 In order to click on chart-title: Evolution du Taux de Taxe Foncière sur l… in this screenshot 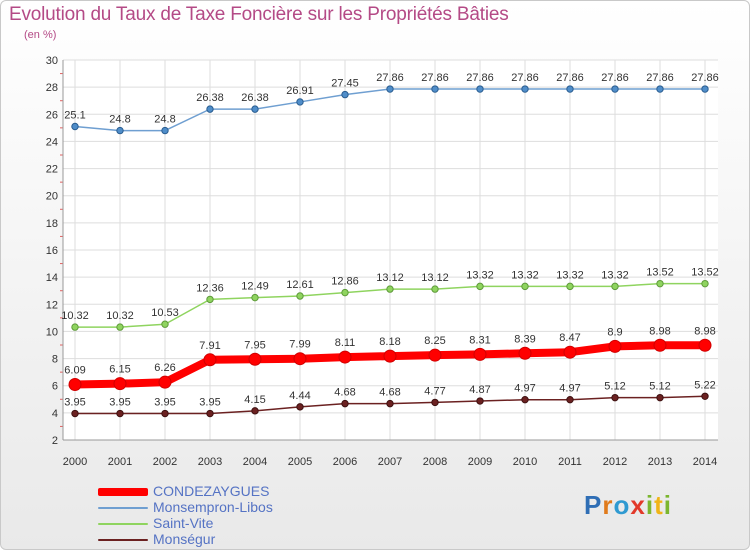, I will do `click(259, 14)`.